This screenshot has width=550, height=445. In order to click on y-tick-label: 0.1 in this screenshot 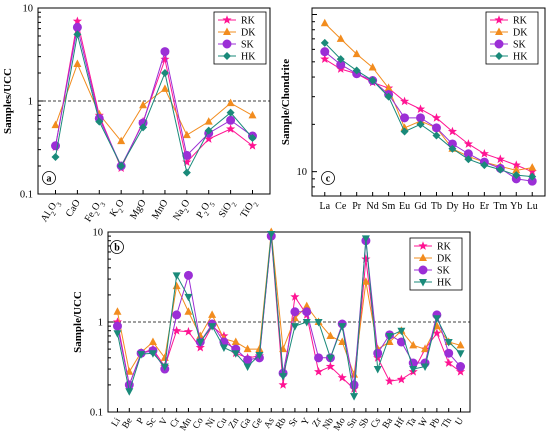, I will do `click(26, 195)`.